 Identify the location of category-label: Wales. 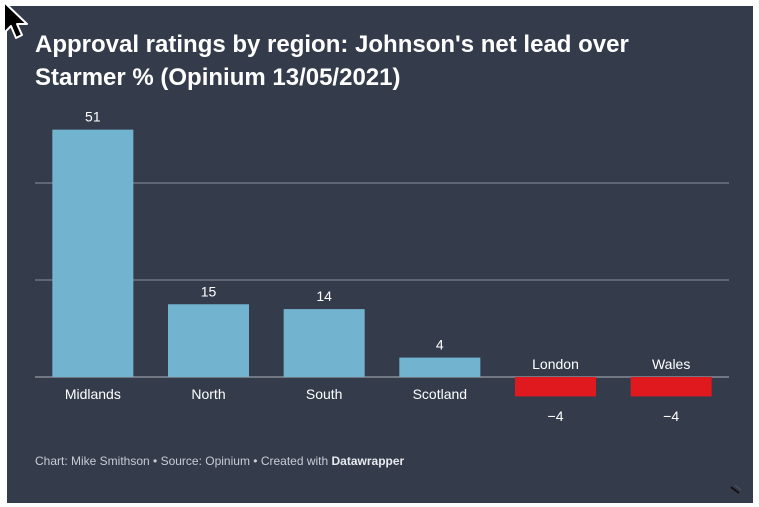
(671, 364).